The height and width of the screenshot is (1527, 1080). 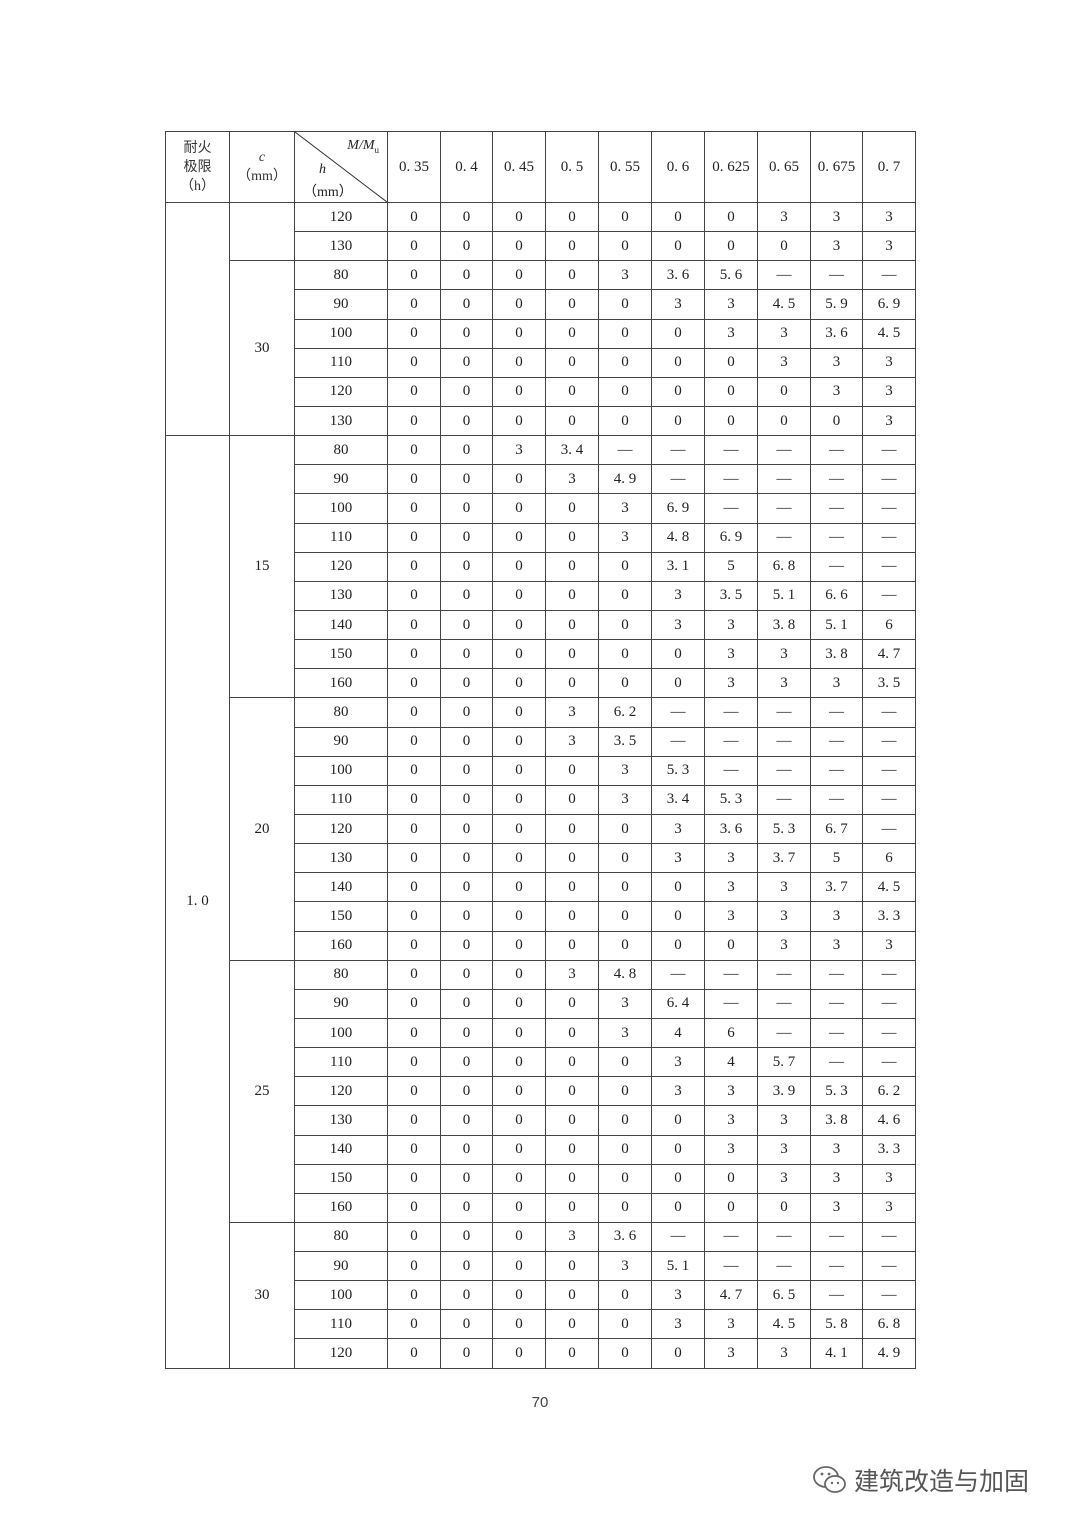 I want to click on h-cell: 90, so click(x=341, y=1266).